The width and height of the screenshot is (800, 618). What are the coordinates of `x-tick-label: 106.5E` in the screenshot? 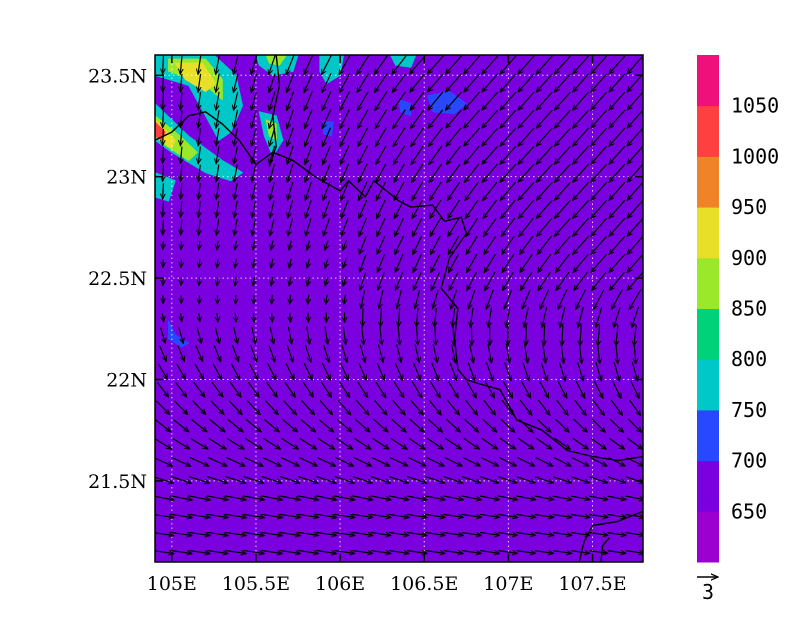 It's located at (424, 584).